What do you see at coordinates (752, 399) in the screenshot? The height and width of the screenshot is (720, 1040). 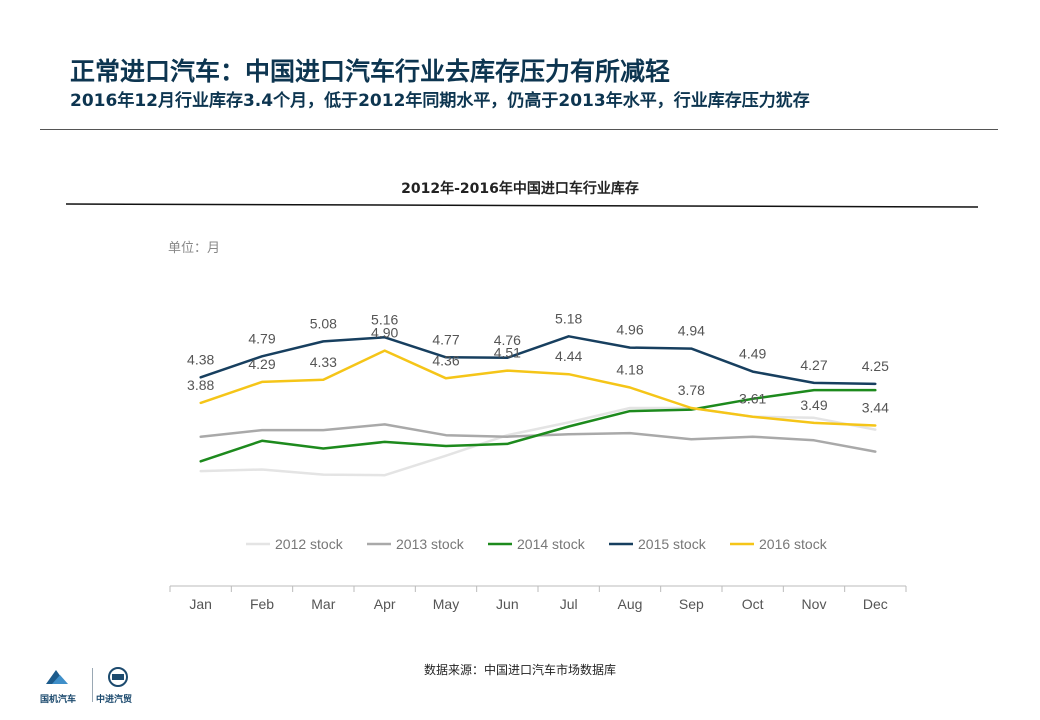 I see `data-label: 3.61` at bounding box center [752, 399].